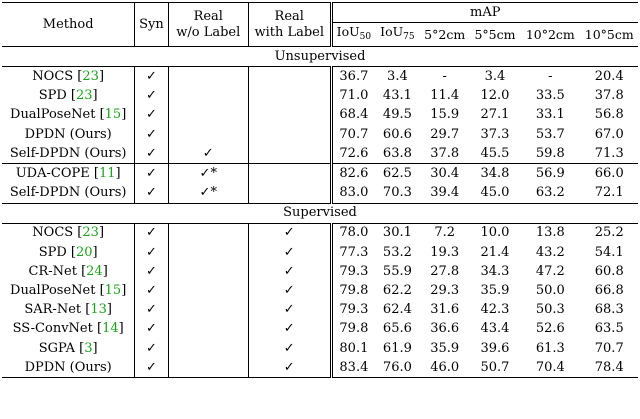  What do you see at coordinates (354, 252) in the screenshot?
I see `metric-value: 77.3` at bounding box center [354, 252].